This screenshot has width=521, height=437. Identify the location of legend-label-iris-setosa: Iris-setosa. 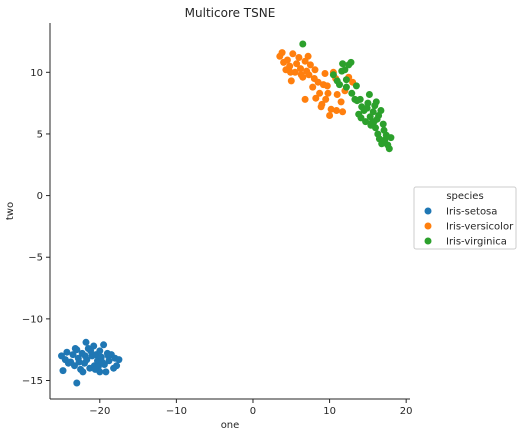
(471, 212).